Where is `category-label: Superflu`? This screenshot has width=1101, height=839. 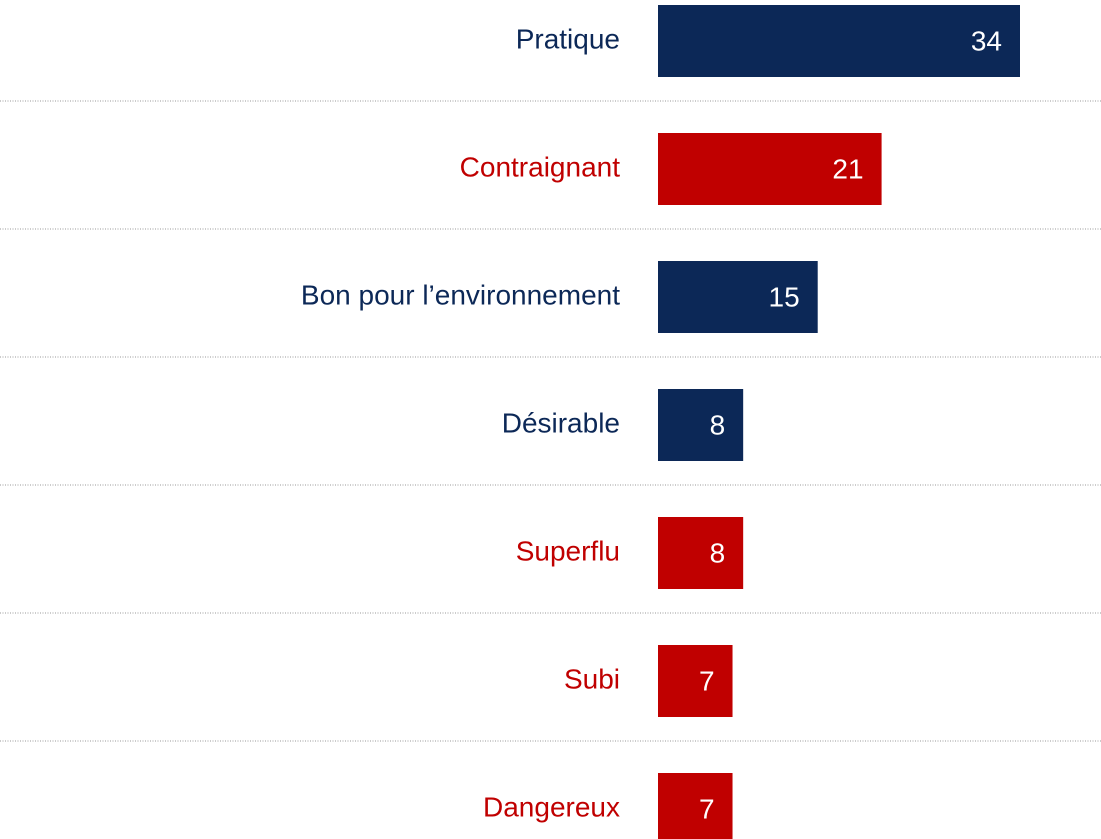
category-label: Superflu is located at coordinates (568, 550).